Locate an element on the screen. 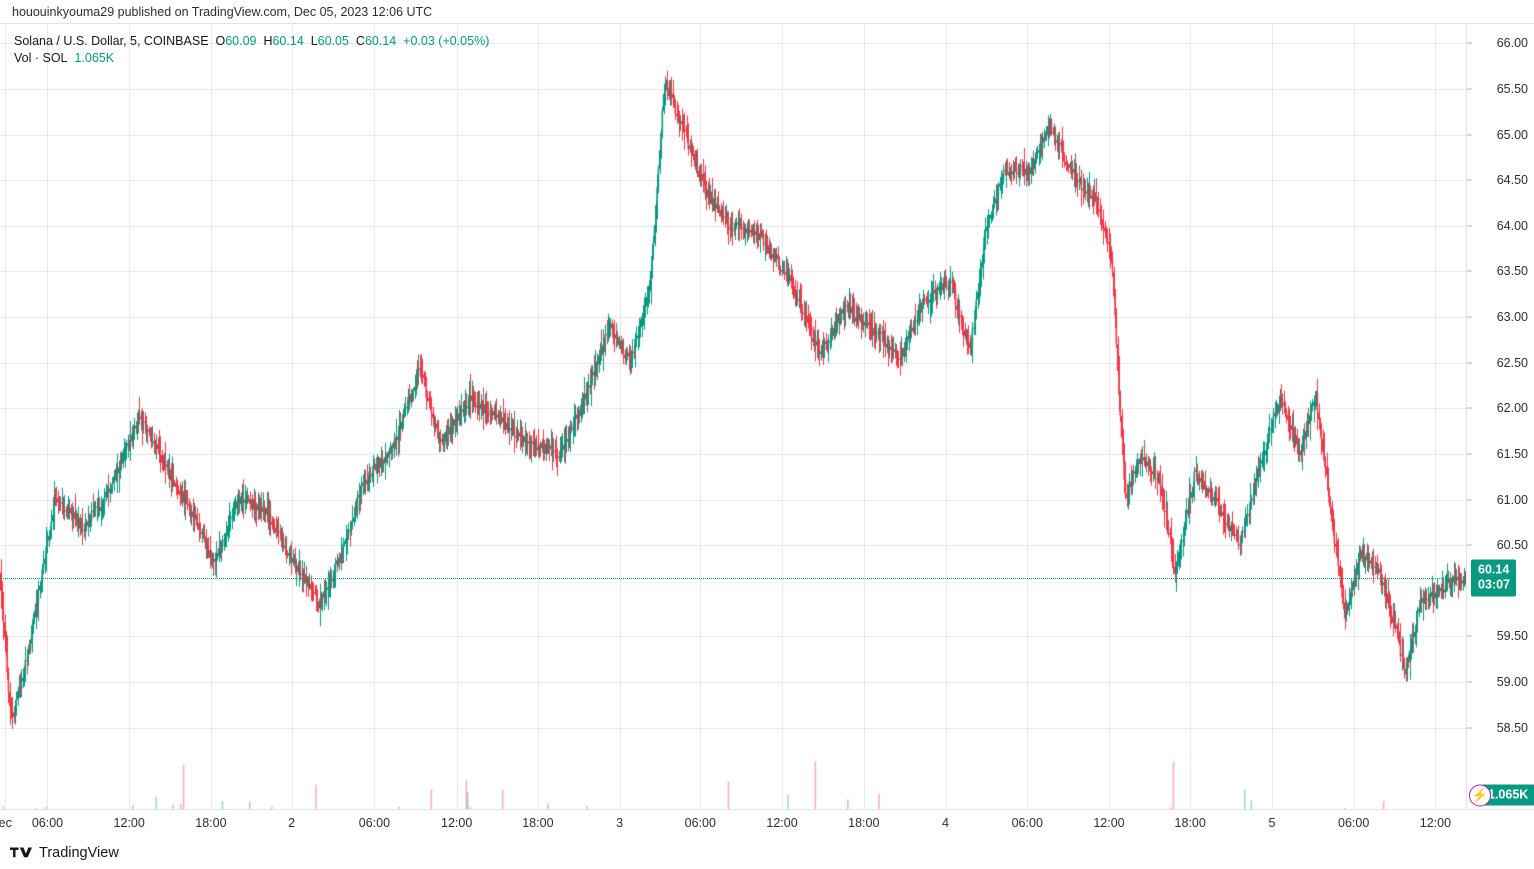  current-price-time: 03:07 is located at coordinates (1494, 584).